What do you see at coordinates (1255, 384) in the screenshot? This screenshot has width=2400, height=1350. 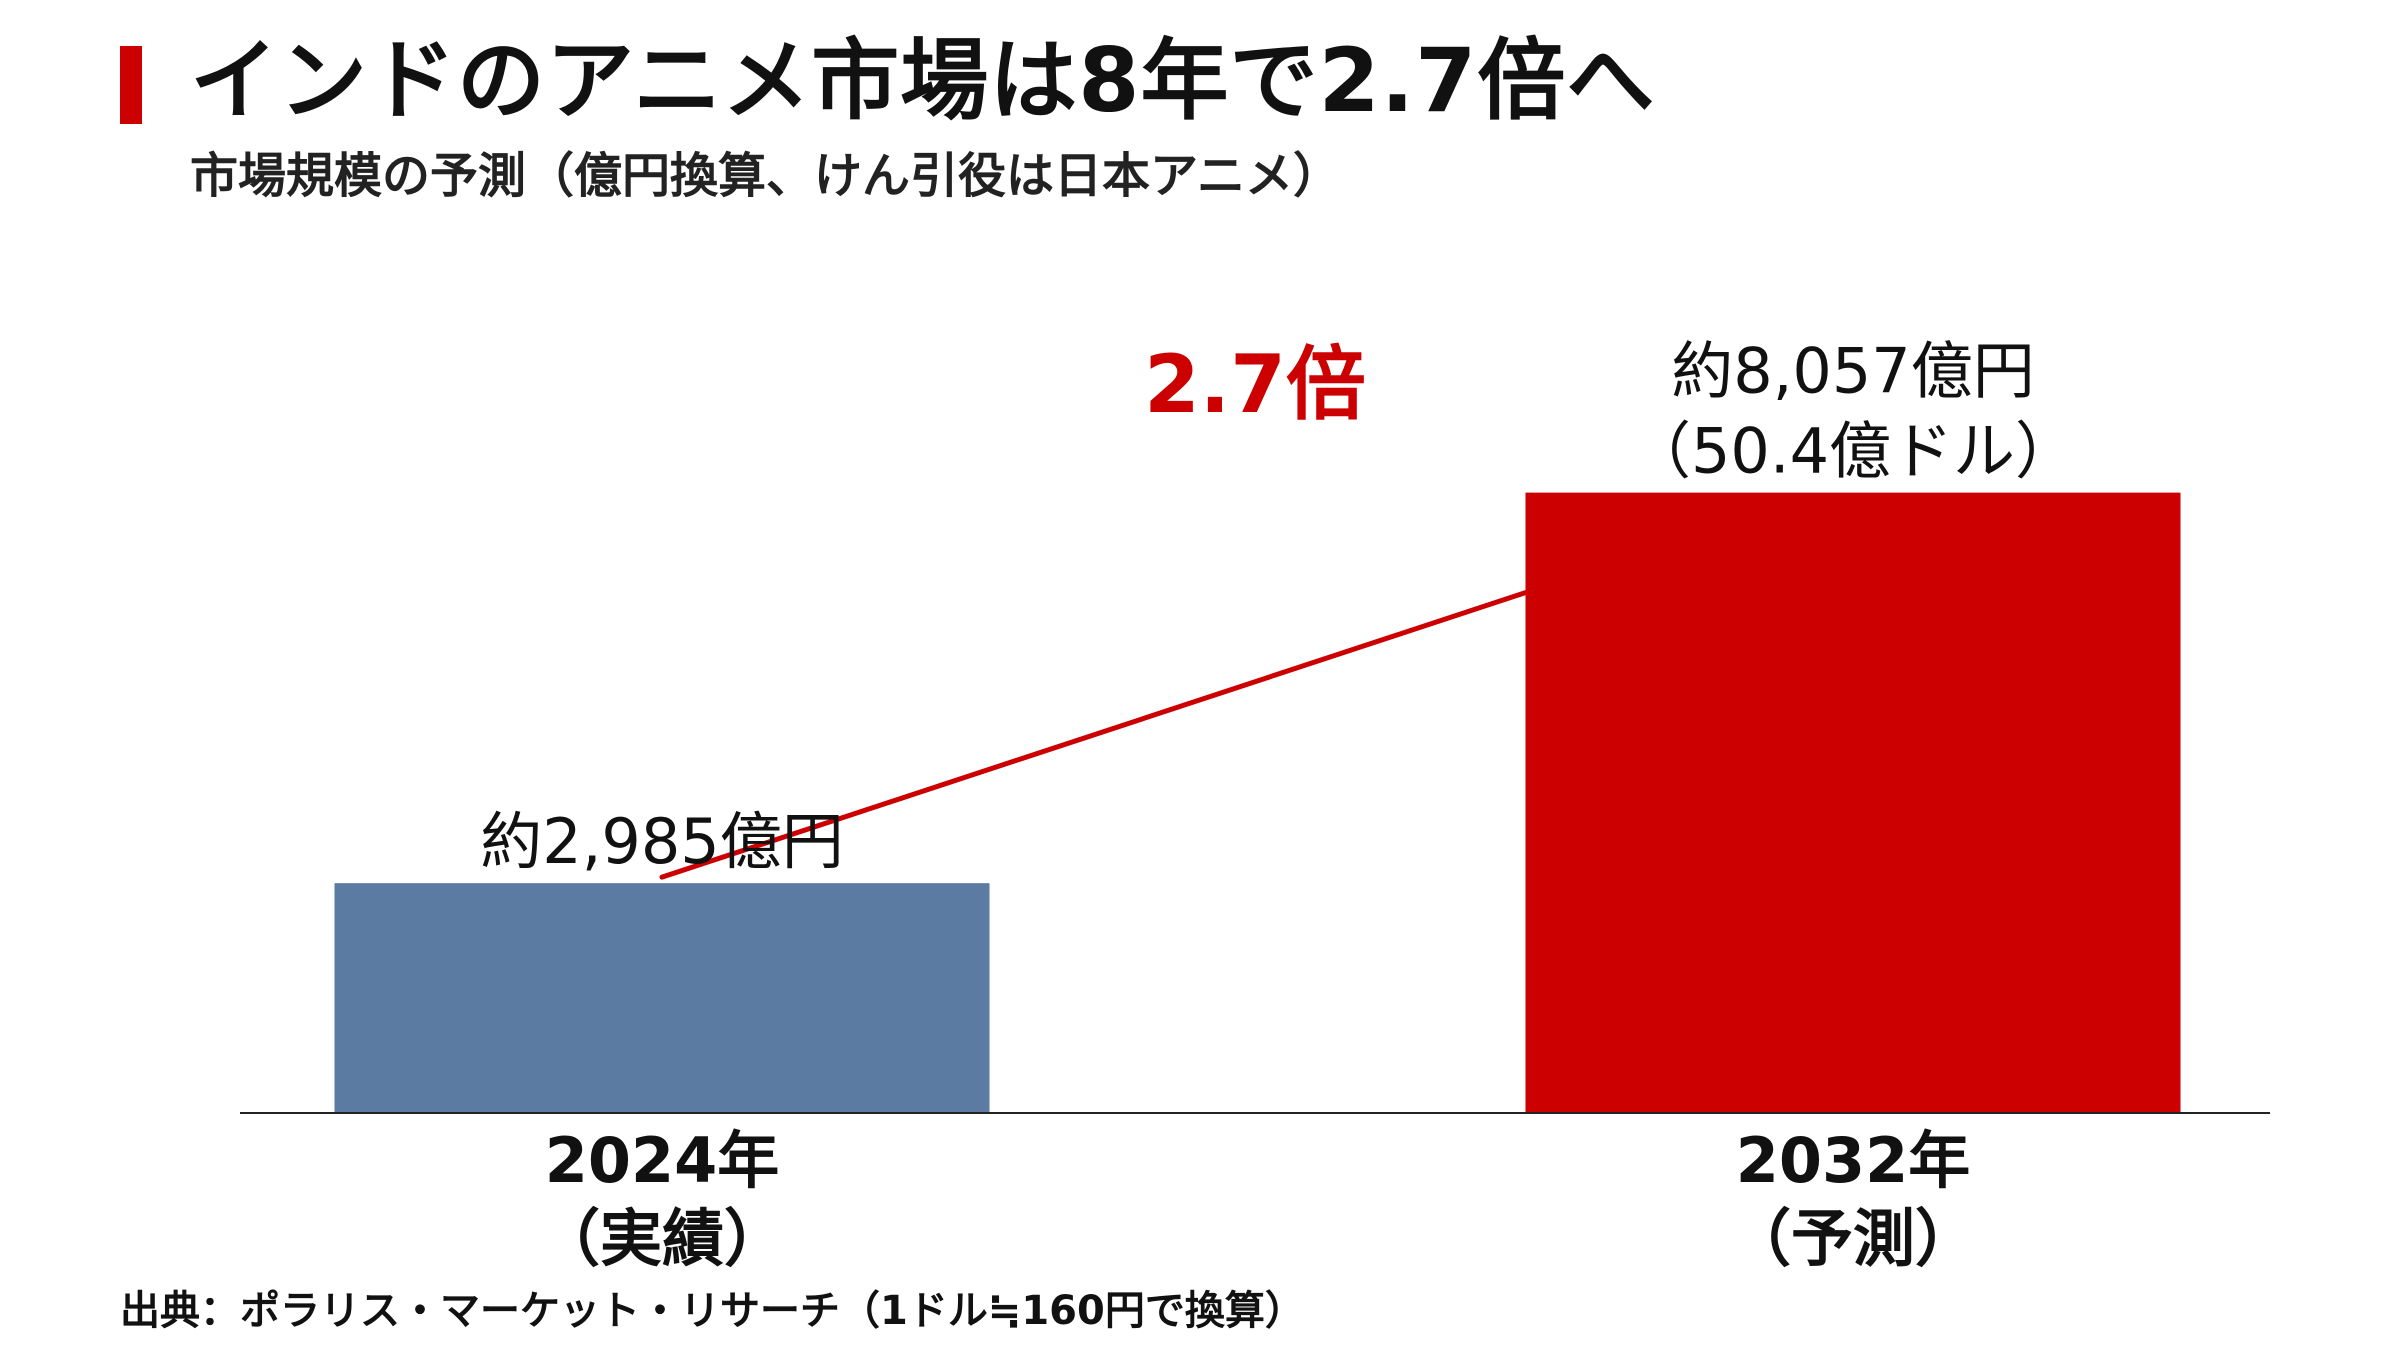 I see `growth-annotation: 2.7倍` at bounding box center [1255, 384].